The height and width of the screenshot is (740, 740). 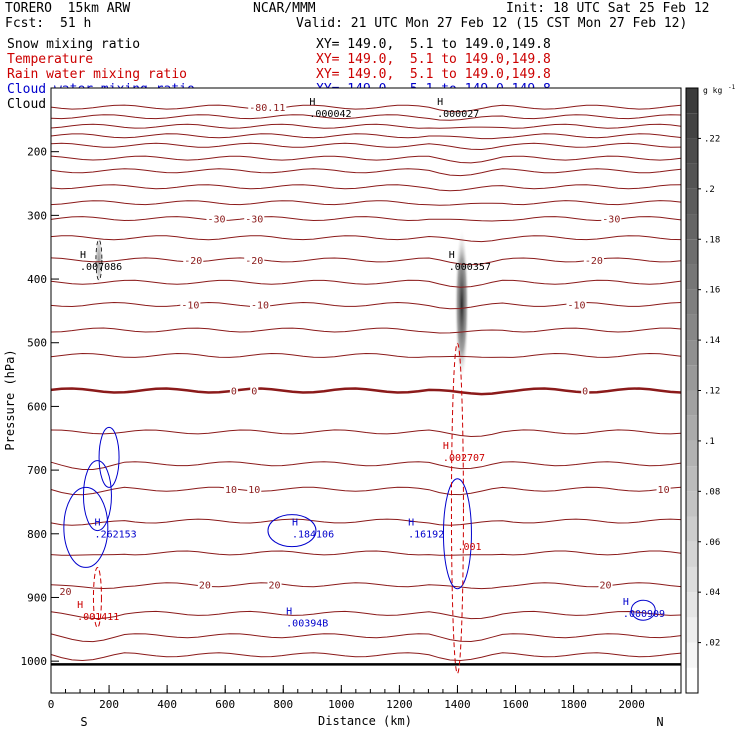 I want to click on x-tick-label: 400, so click(x=167, y=704).